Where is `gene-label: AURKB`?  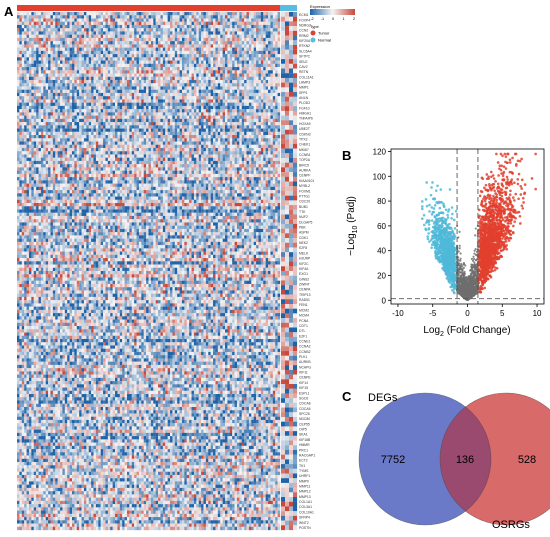
gene-label: AURKB is located at coordinates (305, 362).